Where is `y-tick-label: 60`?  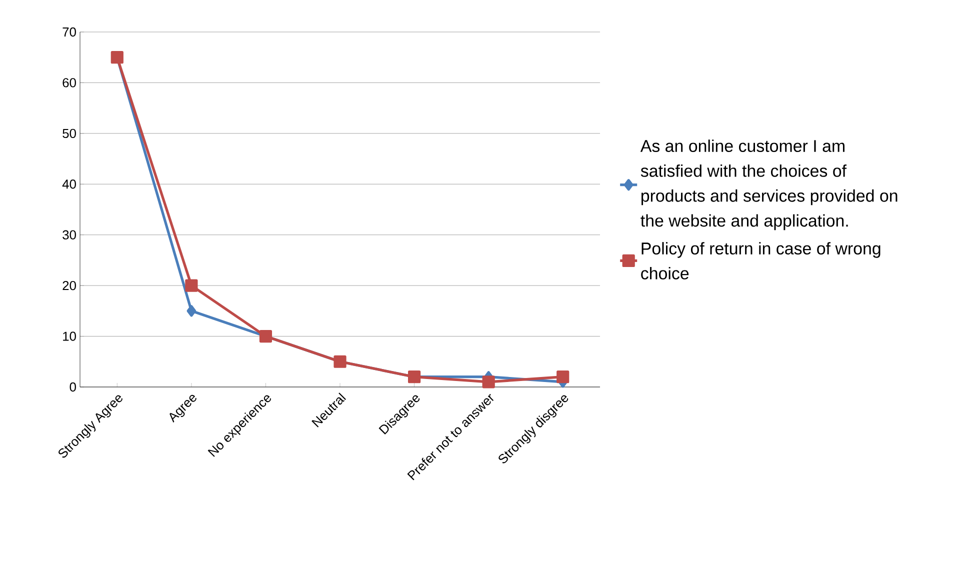 y-tick-label: 60 is located at coordinates (69, 83).